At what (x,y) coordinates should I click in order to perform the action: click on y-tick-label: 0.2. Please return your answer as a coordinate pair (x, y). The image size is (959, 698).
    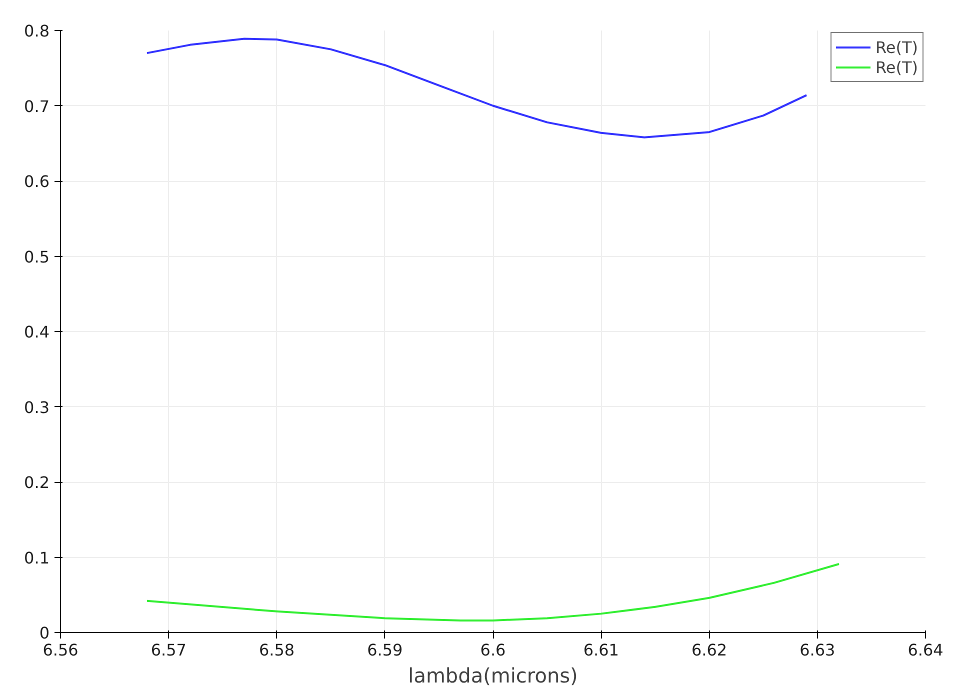
    Looking at the image, I should click on (37, 482).